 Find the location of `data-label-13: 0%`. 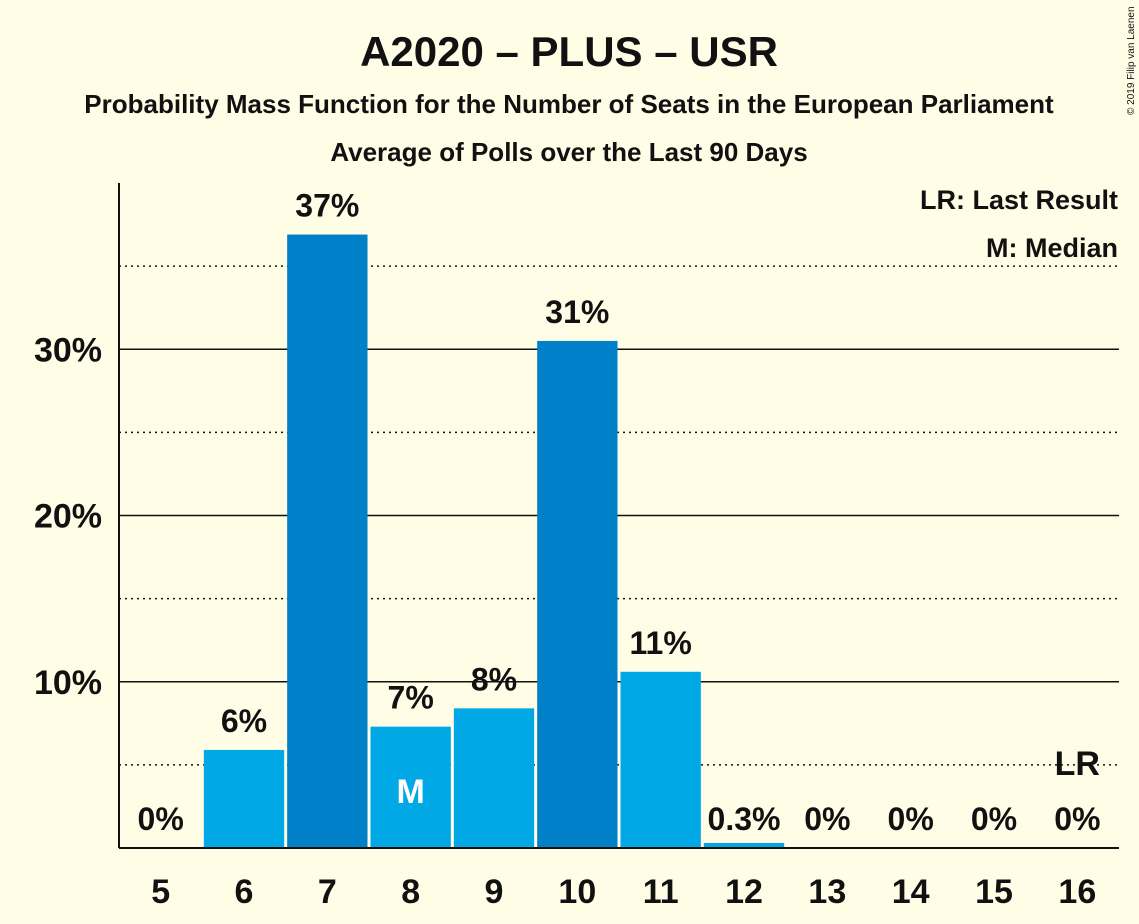

data-label-13: 0% is located at coordinates (827, 819).